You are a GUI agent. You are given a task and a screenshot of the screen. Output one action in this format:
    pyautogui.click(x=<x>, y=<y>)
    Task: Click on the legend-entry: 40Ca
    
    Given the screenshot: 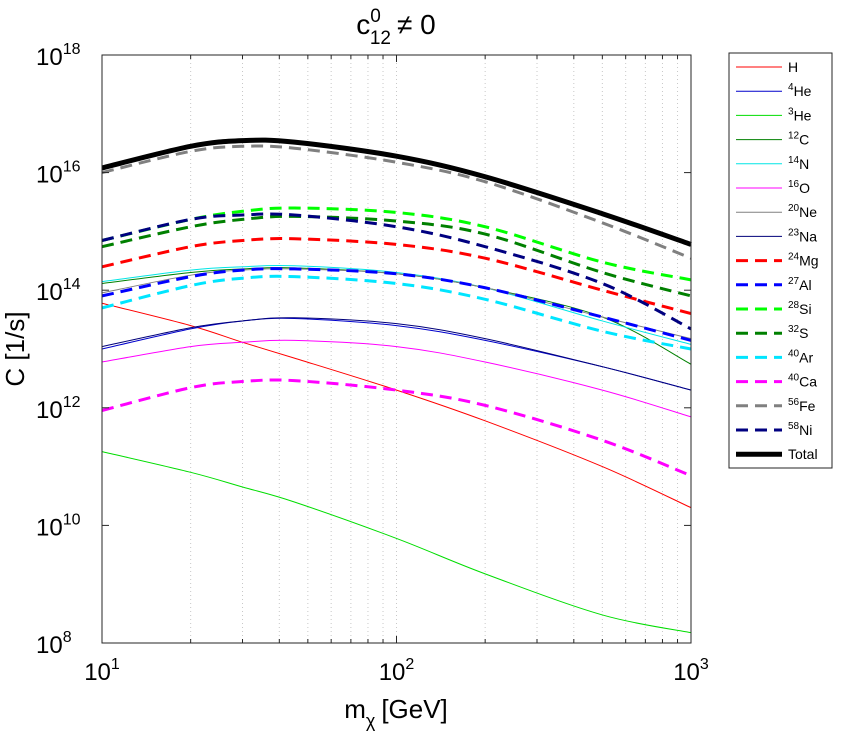 What is the action you would take?
    pyautogui.click(x=776, y=381)
    